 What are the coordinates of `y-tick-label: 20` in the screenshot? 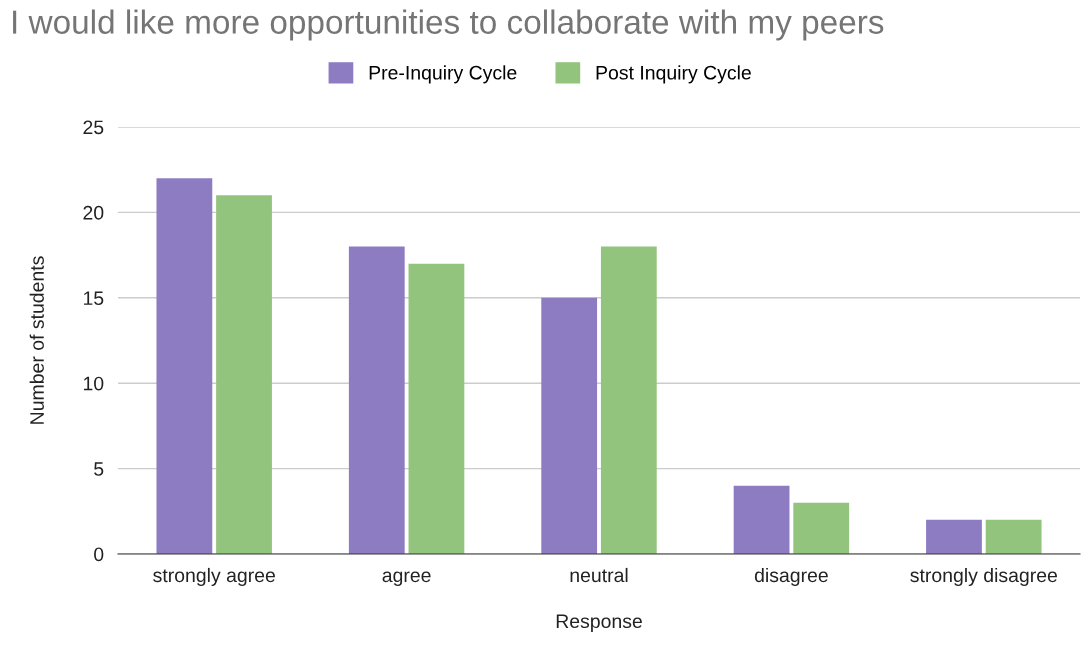 It's located at (93, 212).